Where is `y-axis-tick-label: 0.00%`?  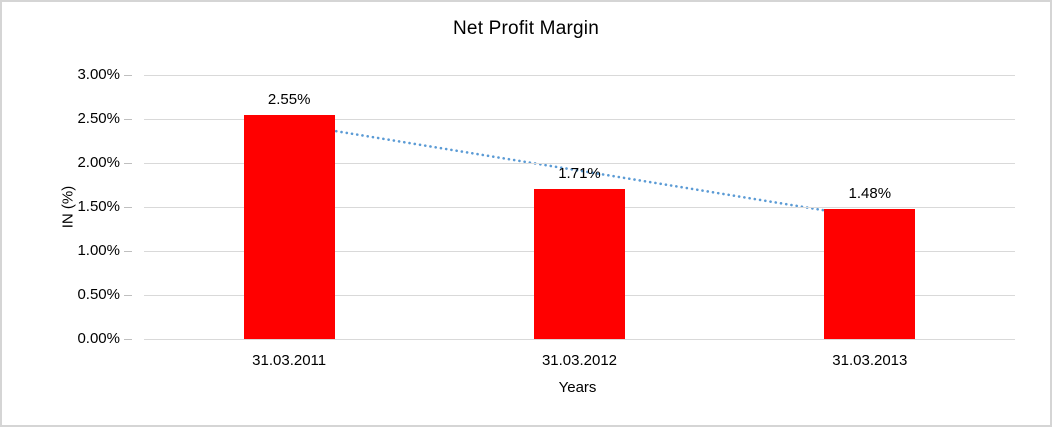 y-axis-tick-label: 0.00% is located at coordinates (98, 338).